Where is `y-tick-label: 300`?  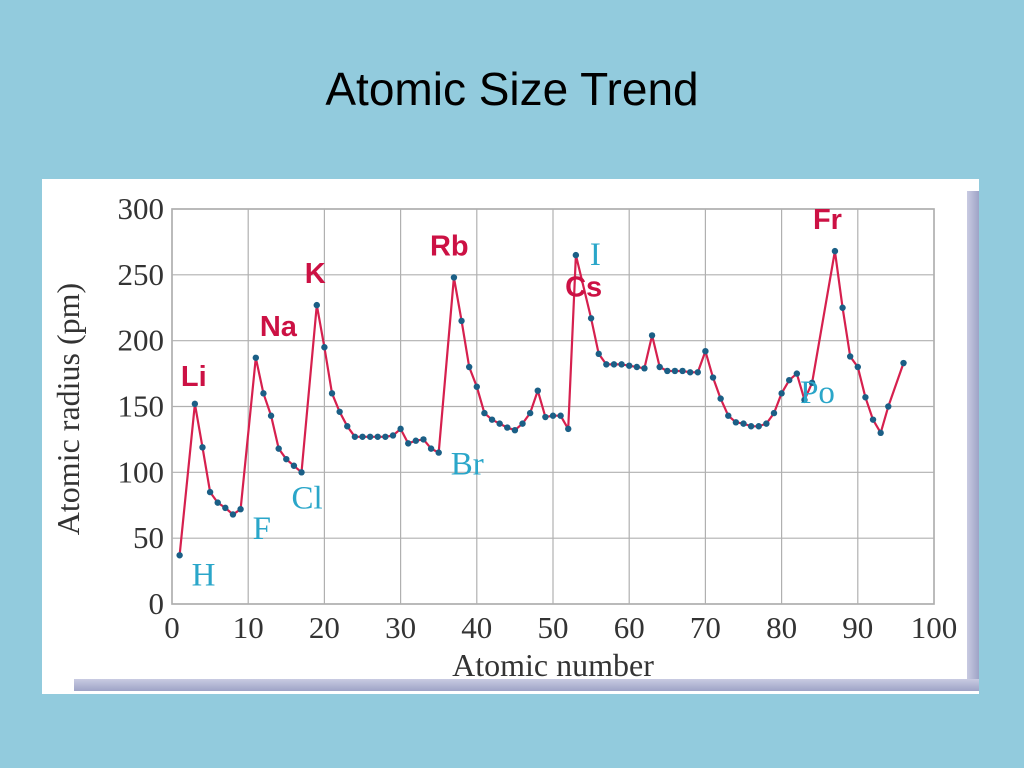 y-tick-label: 300 is located at coordinates (141, 208).